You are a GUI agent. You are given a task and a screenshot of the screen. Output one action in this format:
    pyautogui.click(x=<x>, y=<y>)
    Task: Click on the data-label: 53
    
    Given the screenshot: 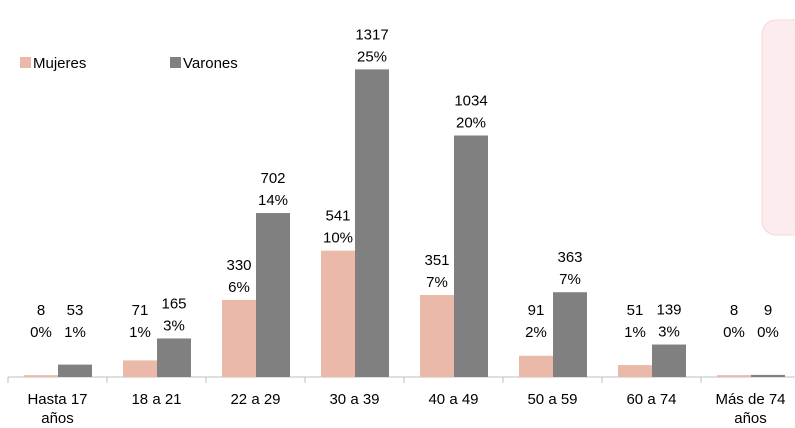 What is the action you would take?
    pyautogui.click(x=75, y=310)
    